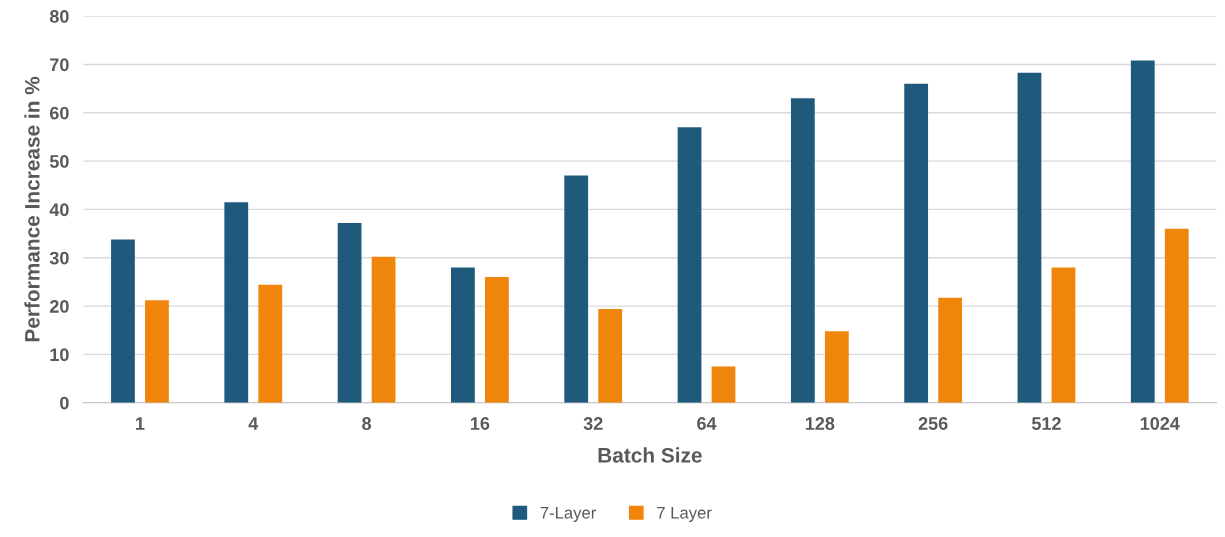  Describe the element at coordinates (650, 455) in the screenshot. I see `x-axis-title: Batch Size` at that location.